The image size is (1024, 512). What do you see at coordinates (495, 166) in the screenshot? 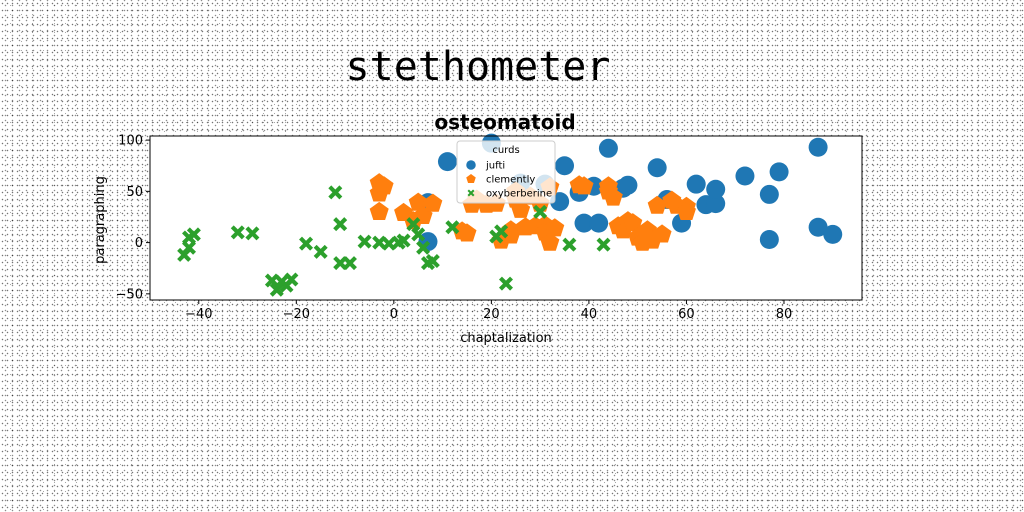
I see `legend-label-jufti: jufti` at bounding box center [495, 166].